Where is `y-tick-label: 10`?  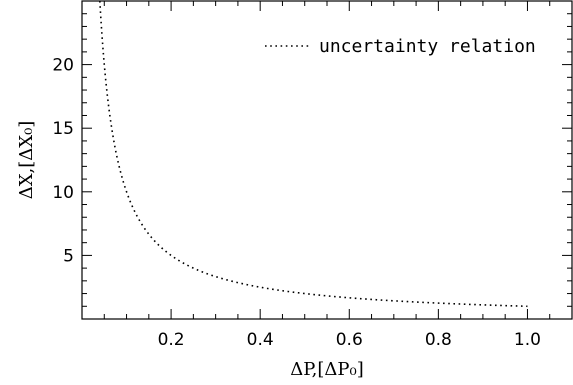
y-tick-label: 10 is located at coordinates (63, 193).